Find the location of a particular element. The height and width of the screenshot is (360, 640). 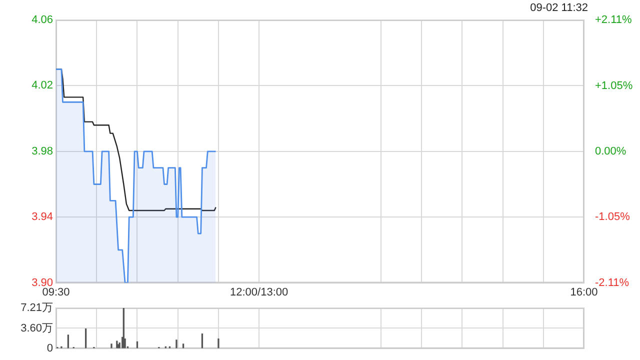

x-tick-label: 09:30 is located at coordinates (56, 292).